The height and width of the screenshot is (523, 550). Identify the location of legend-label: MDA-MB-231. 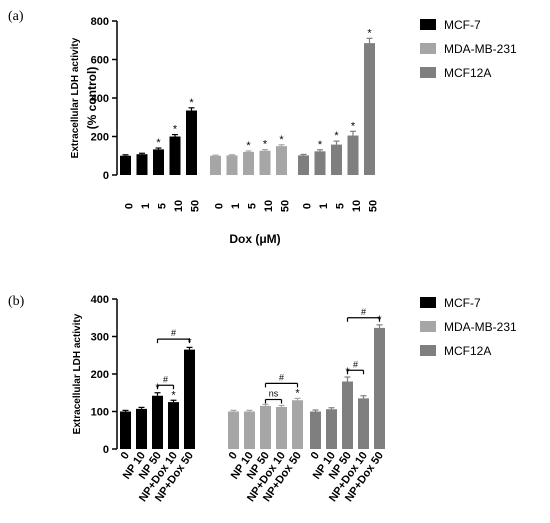
(480, 327).